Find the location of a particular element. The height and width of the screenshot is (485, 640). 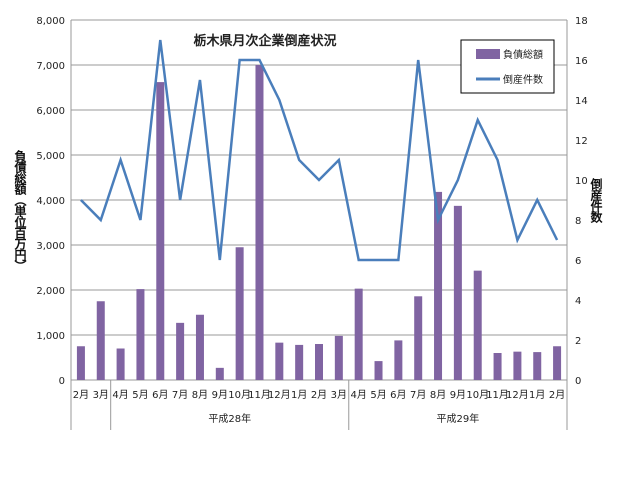

y-tick-label: 6,000 is located at coordinates (50, 111).